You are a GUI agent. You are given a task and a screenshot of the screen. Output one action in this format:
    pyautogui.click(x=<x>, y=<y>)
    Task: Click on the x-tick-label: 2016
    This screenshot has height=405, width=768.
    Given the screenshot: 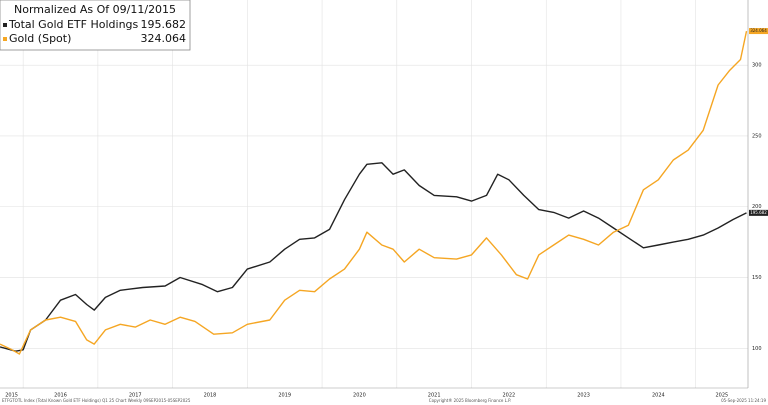 What is the action you would take?
    pyautogui.click(x=60, y=396)
    